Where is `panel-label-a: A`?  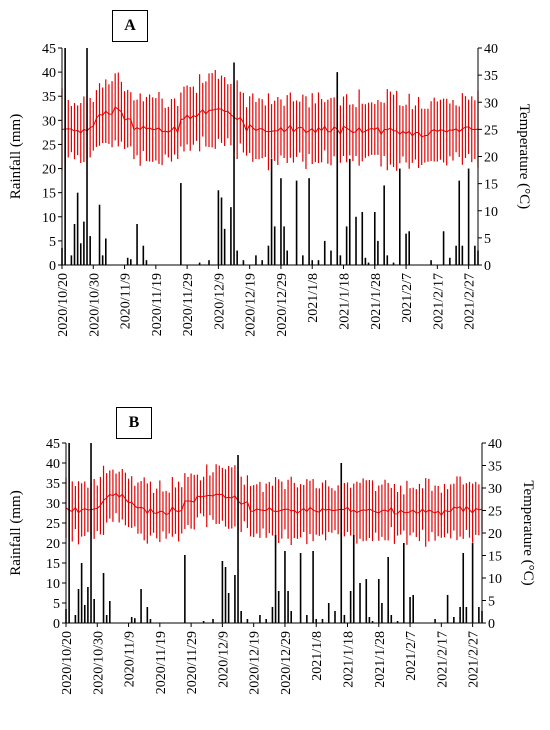
panel-label-a: A is located at coordinates (130, 26).